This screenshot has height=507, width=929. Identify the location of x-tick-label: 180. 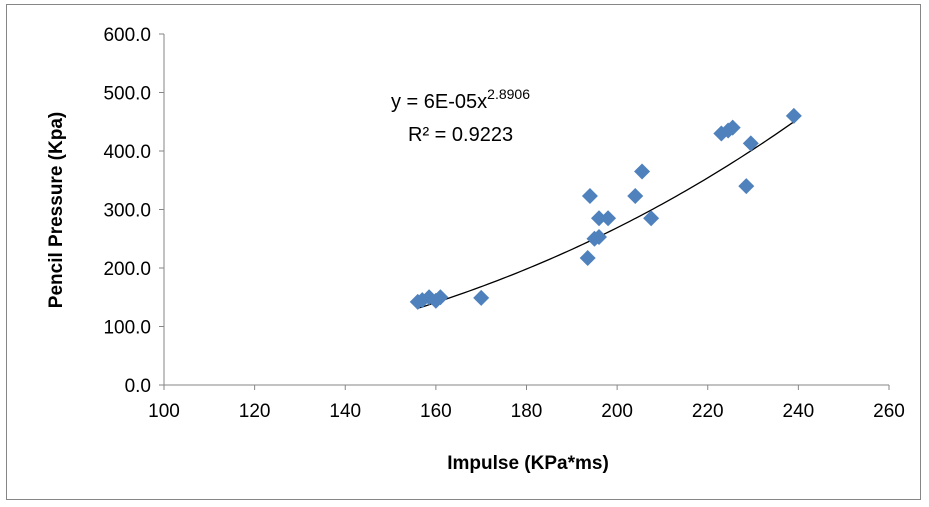
(527, 411).